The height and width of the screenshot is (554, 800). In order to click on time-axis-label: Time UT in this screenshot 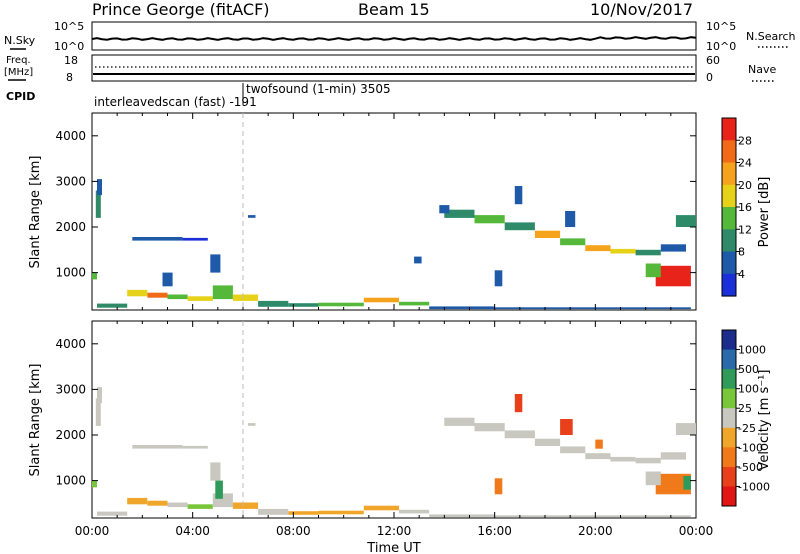, I will do `click(393, 547)`.